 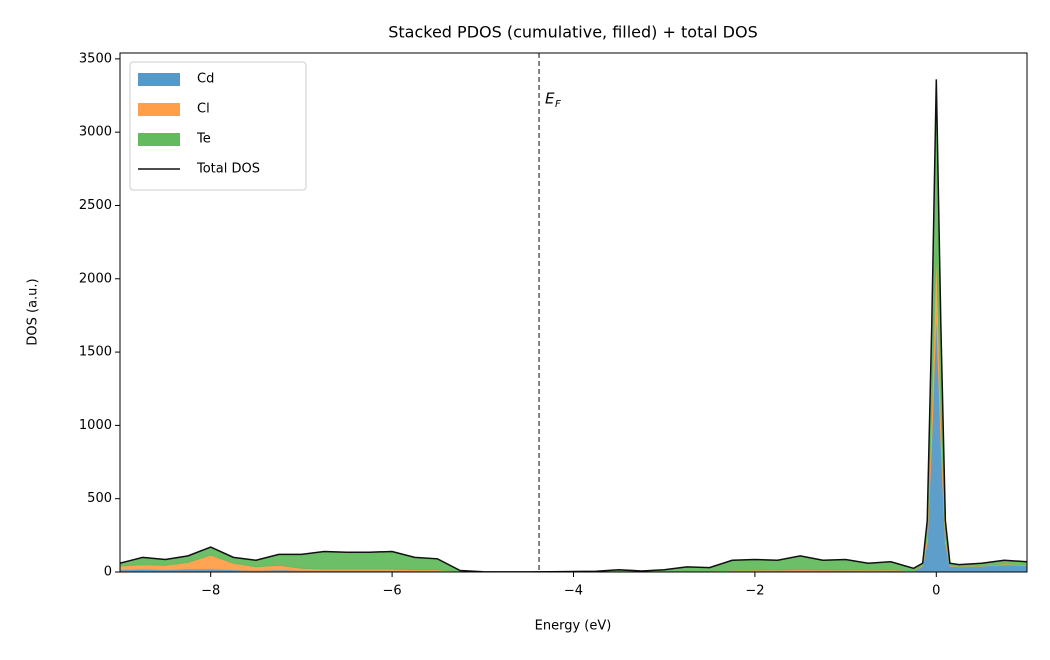 I want to click on y-tick-label: 1000, so click(x=95, y=425).